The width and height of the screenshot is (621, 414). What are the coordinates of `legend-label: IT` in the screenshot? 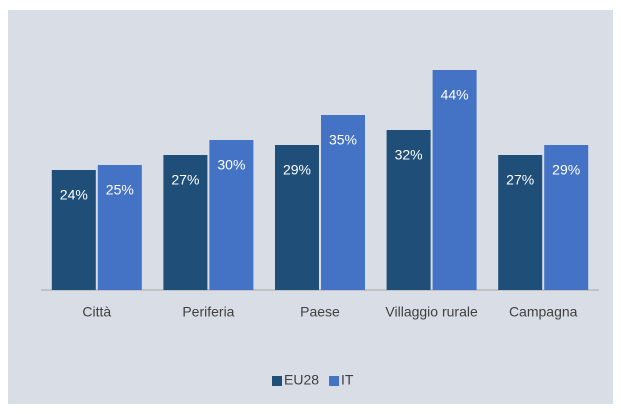 It's located at (347, 380).